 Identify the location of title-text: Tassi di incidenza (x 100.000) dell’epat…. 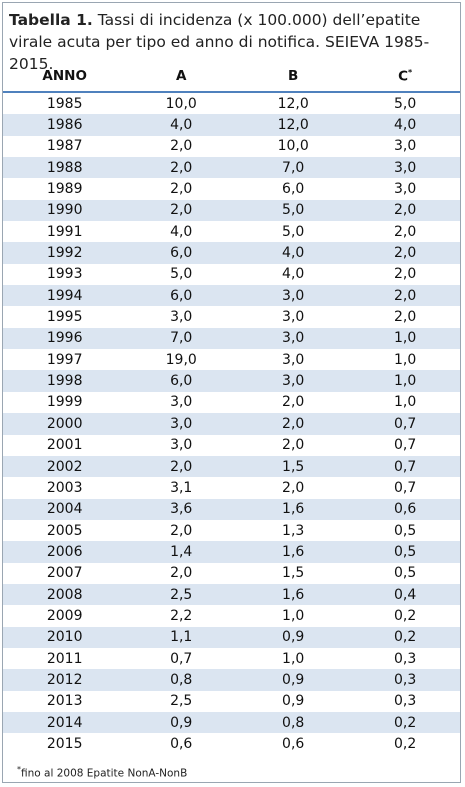
(219, 42).